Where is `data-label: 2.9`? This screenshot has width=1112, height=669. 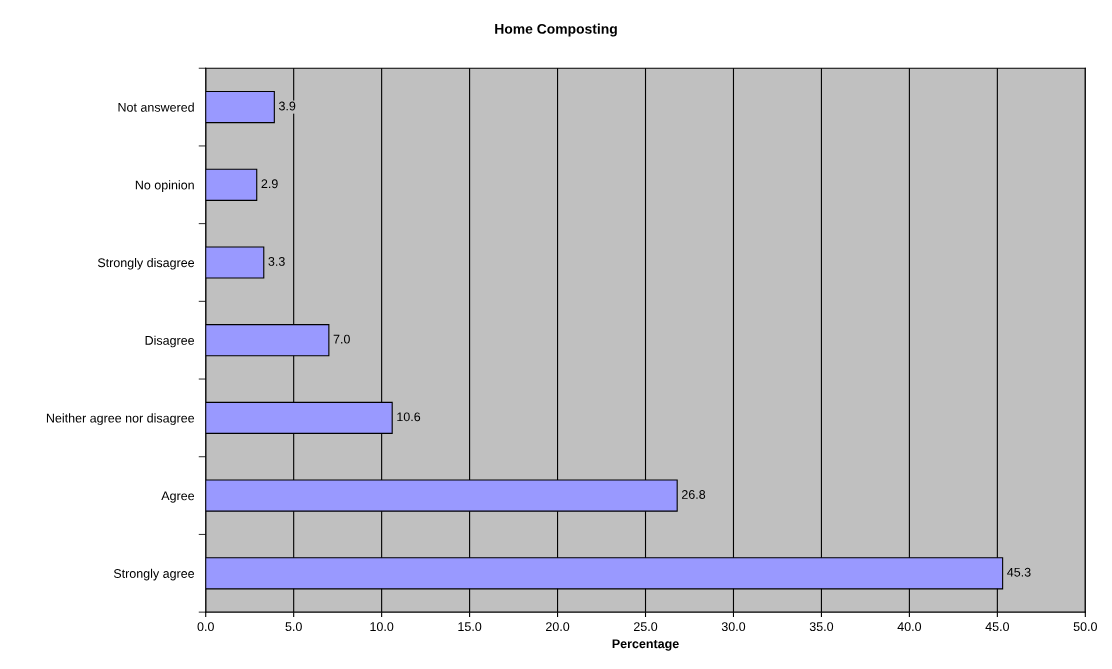
data-label: 2.9 is located at coordinates (269, 184).